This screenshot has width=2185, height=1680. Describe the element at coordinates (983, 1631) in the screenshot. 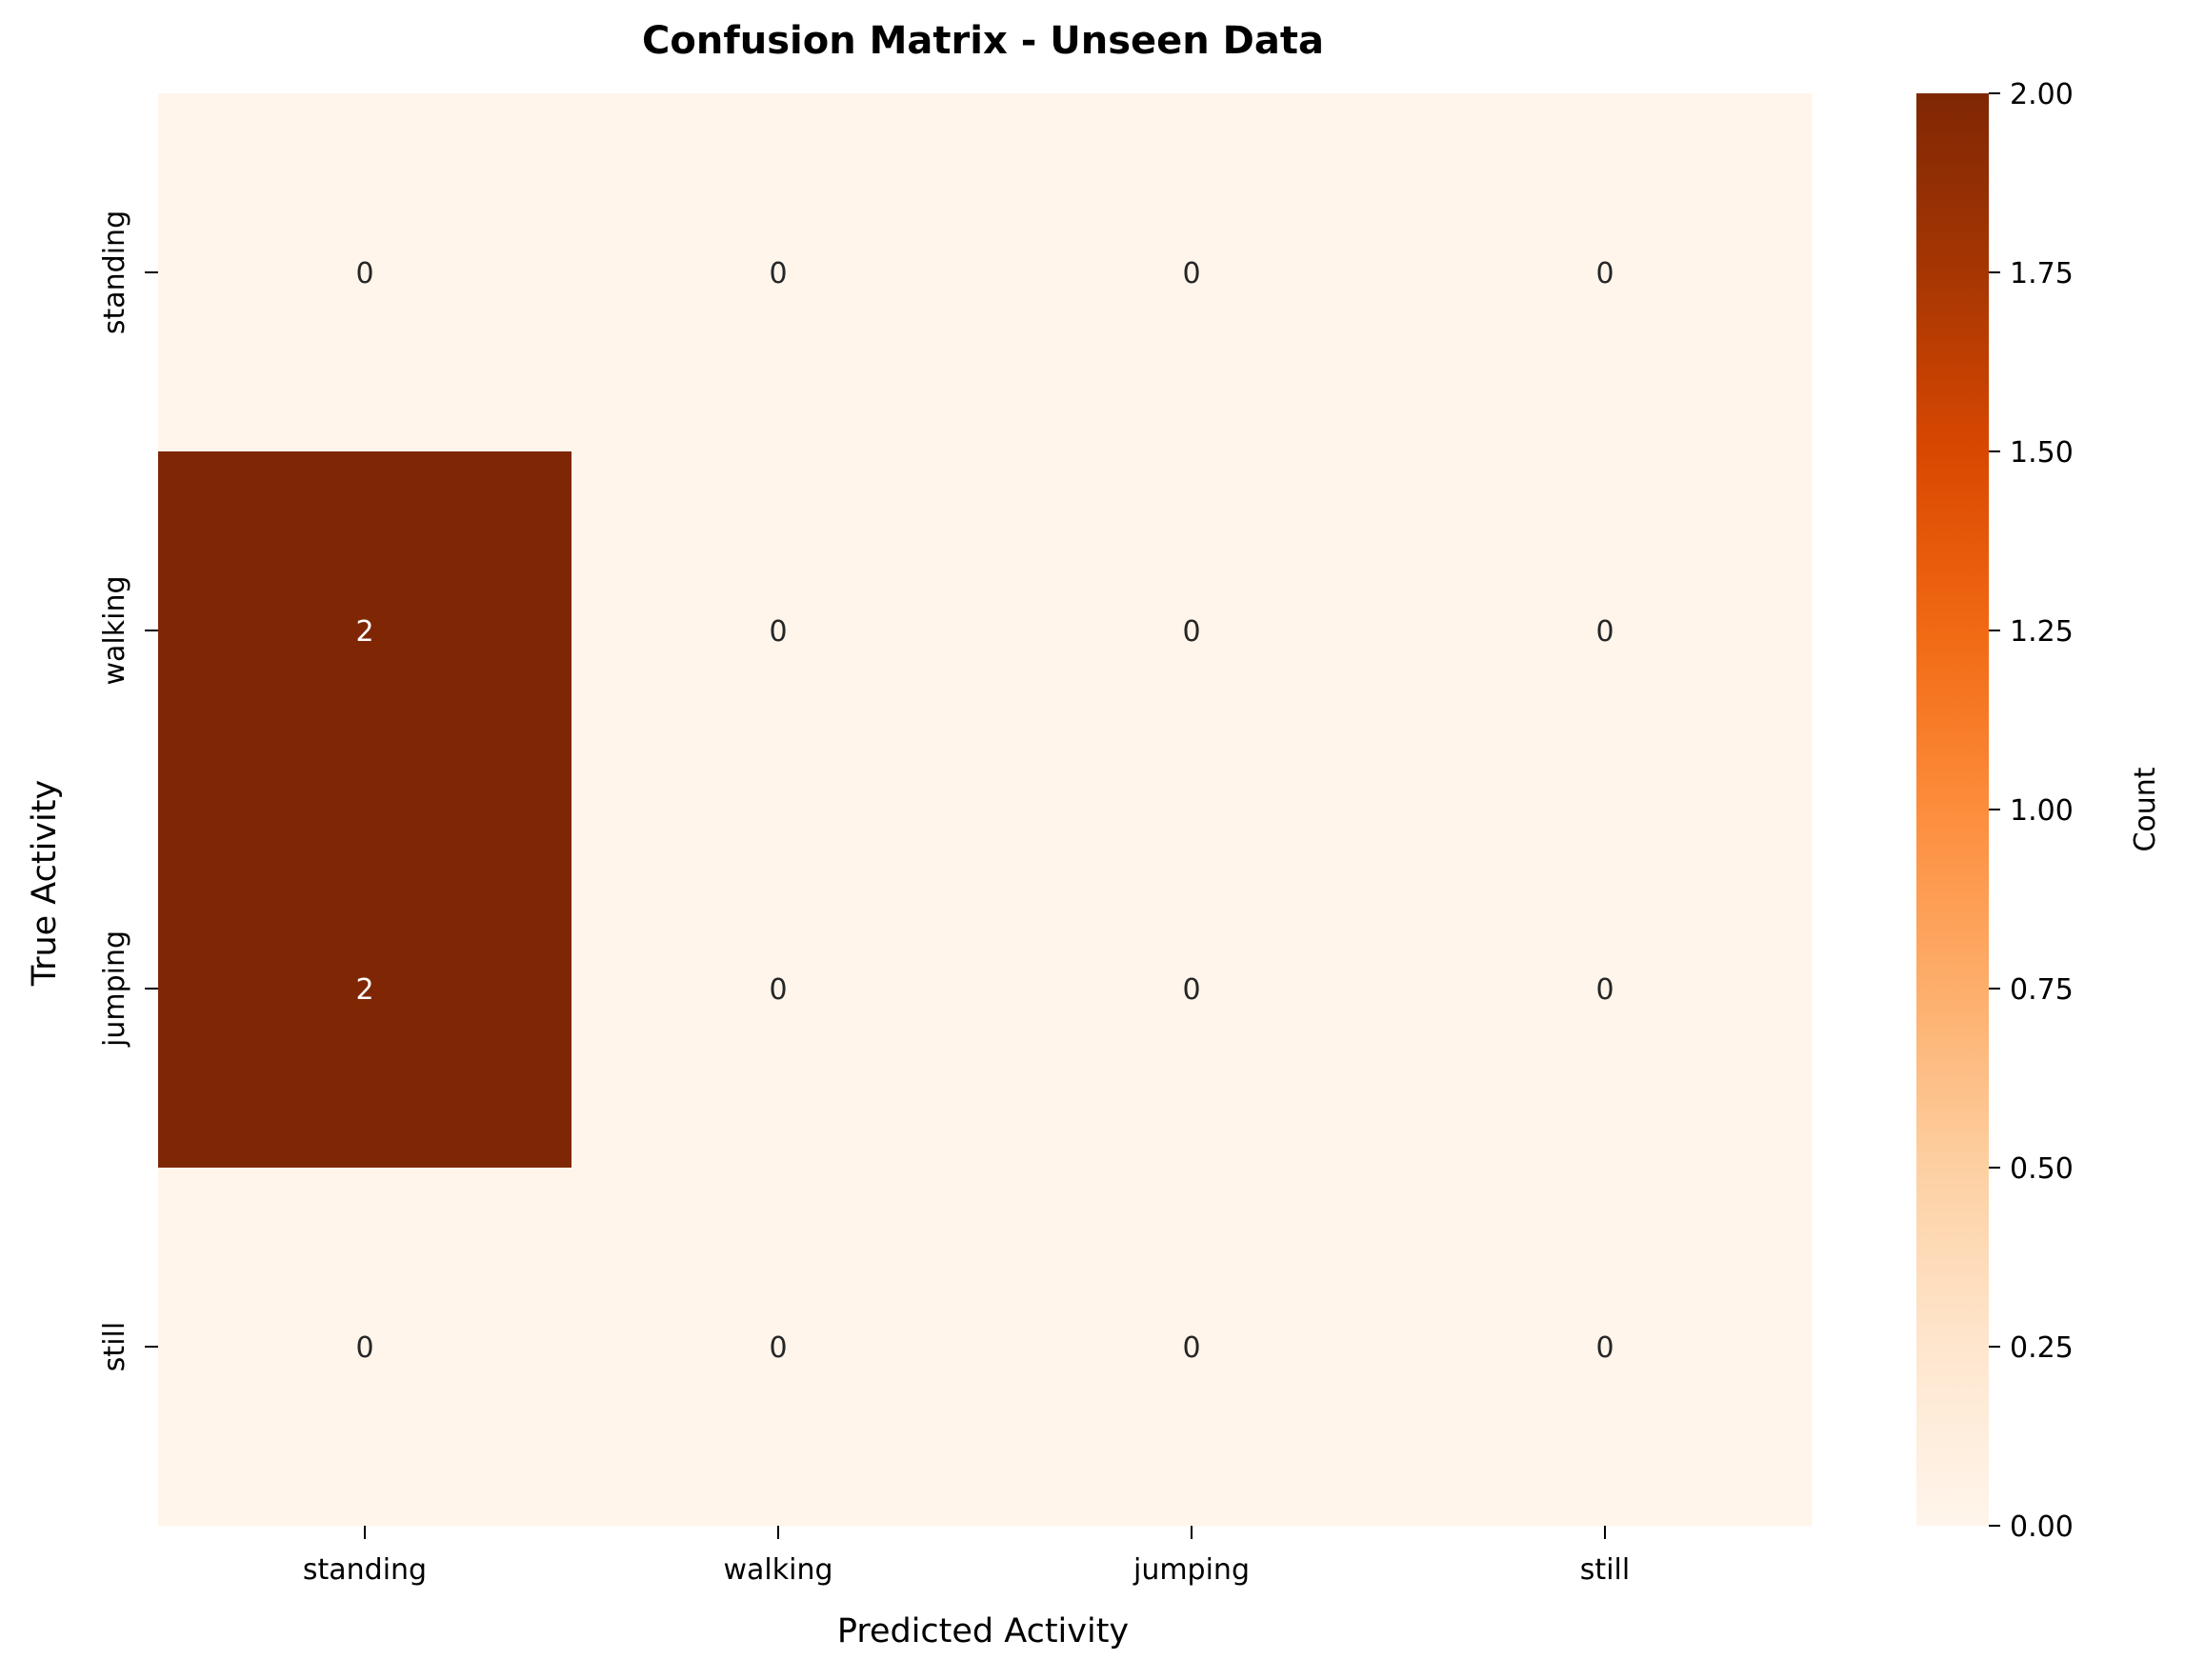

I see `x-axis-label: Predicted Activity` at that location.